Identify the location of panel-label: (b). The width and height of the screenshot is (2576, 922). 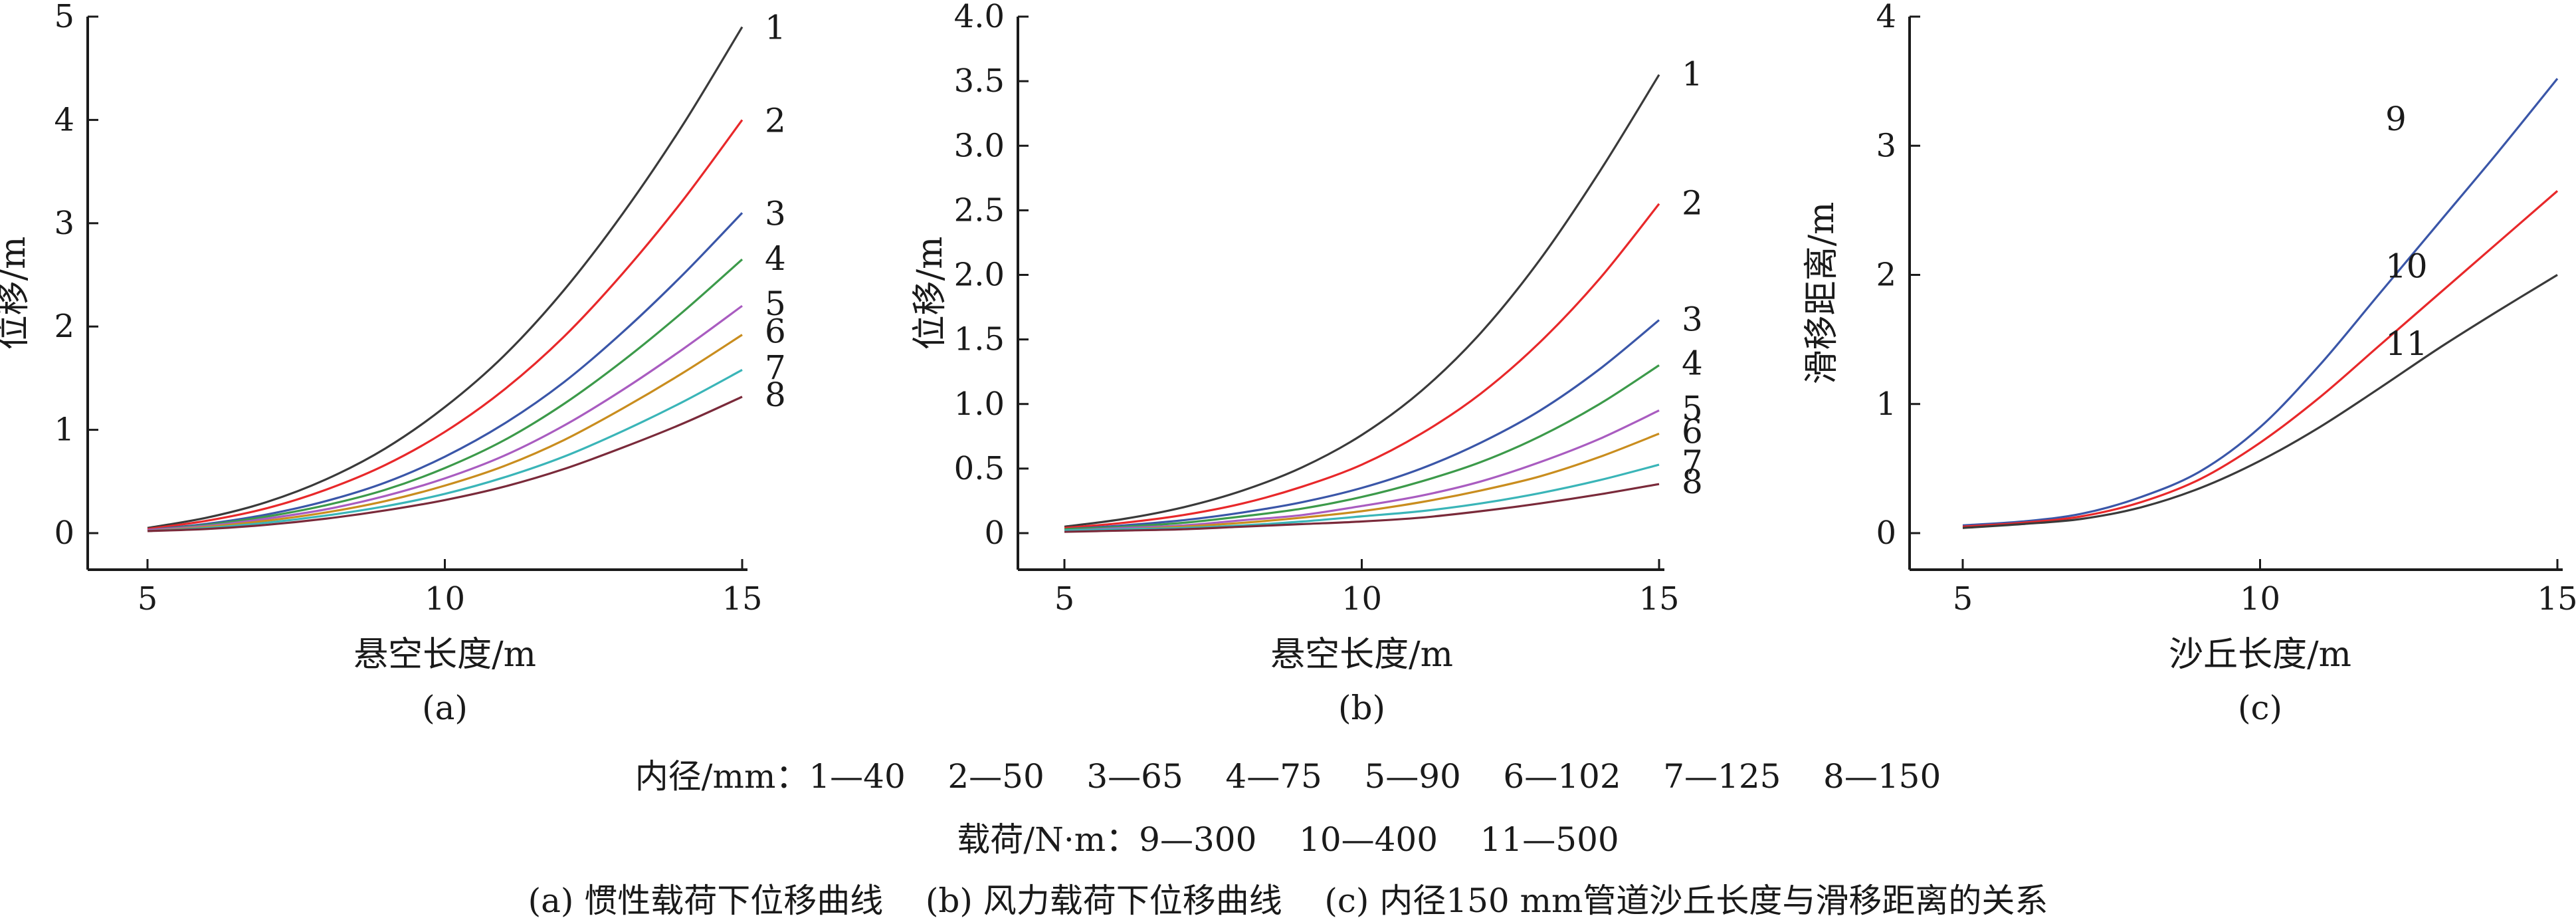
(1361, 708).